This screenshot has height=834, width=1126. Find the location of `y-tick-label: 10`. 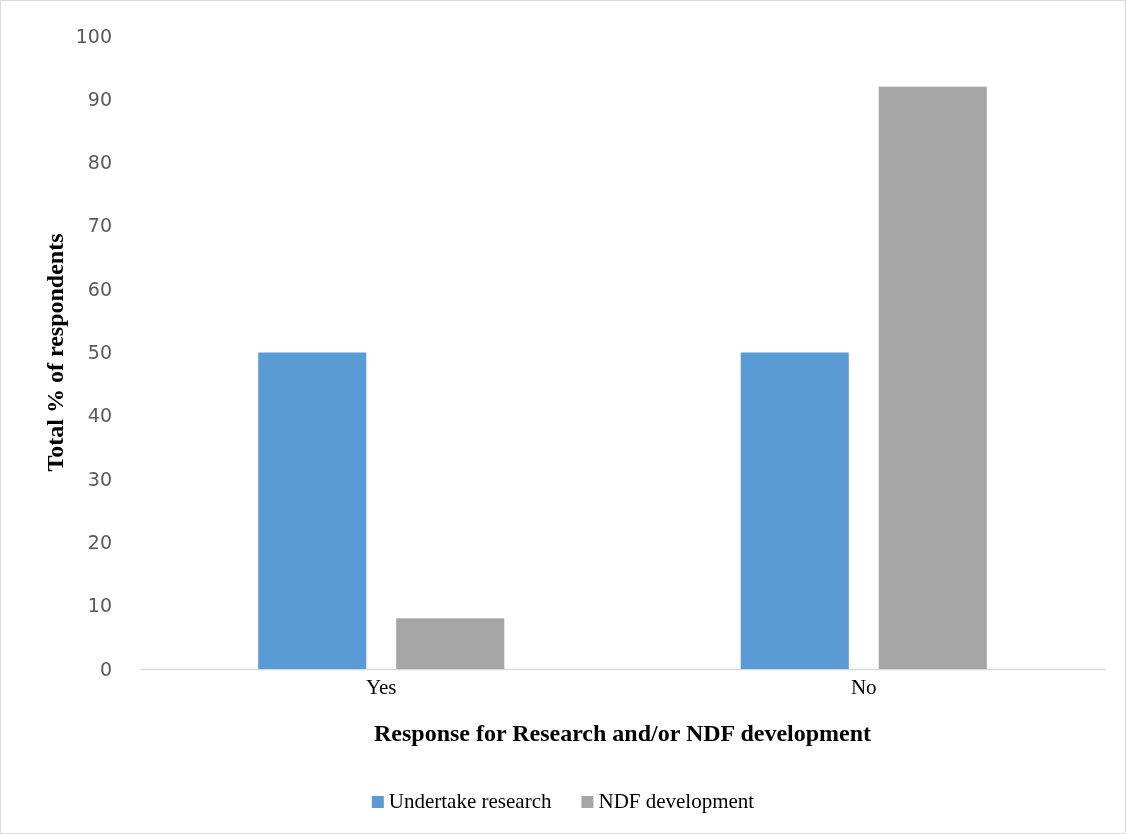

y-tick-label: 10 is located at coordinates (99, 605).